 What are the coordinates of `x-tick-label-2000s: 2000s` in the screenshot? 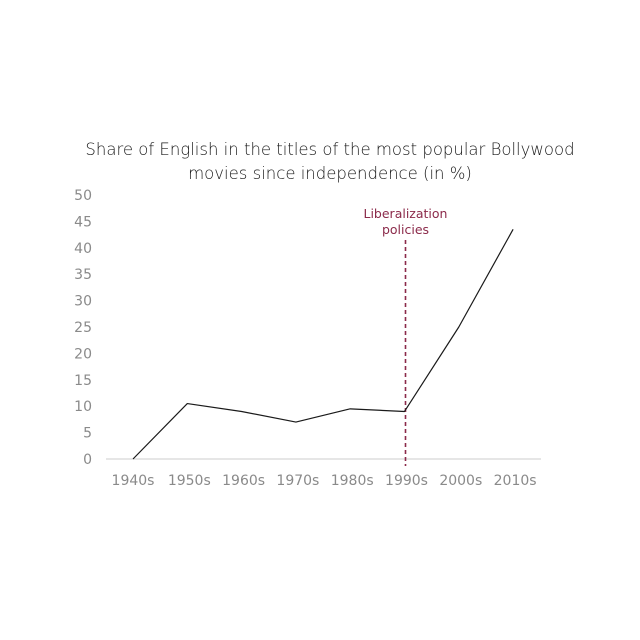 It's located at (460, 481).